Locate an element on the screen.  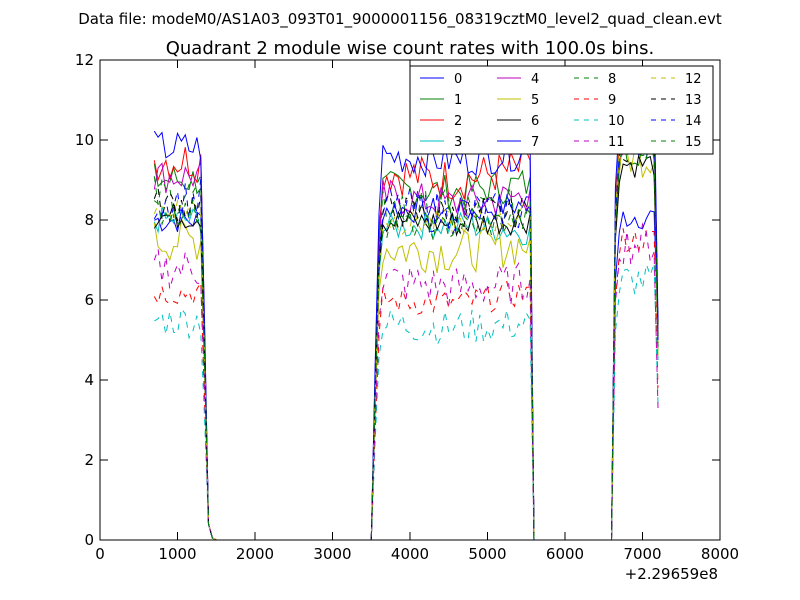
x-tick-label: 8000 is located at coordinates (720, 554).